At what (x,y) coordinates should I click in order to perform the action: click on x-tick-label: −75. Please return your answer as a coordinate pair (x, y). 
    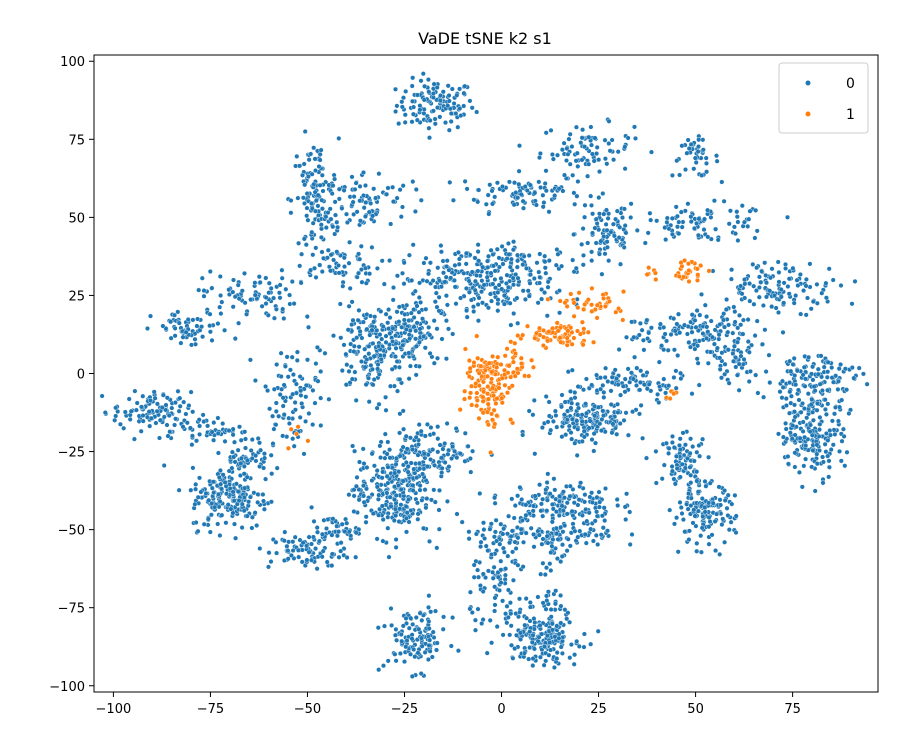
    Looking at the image, I should click on (210, 709).